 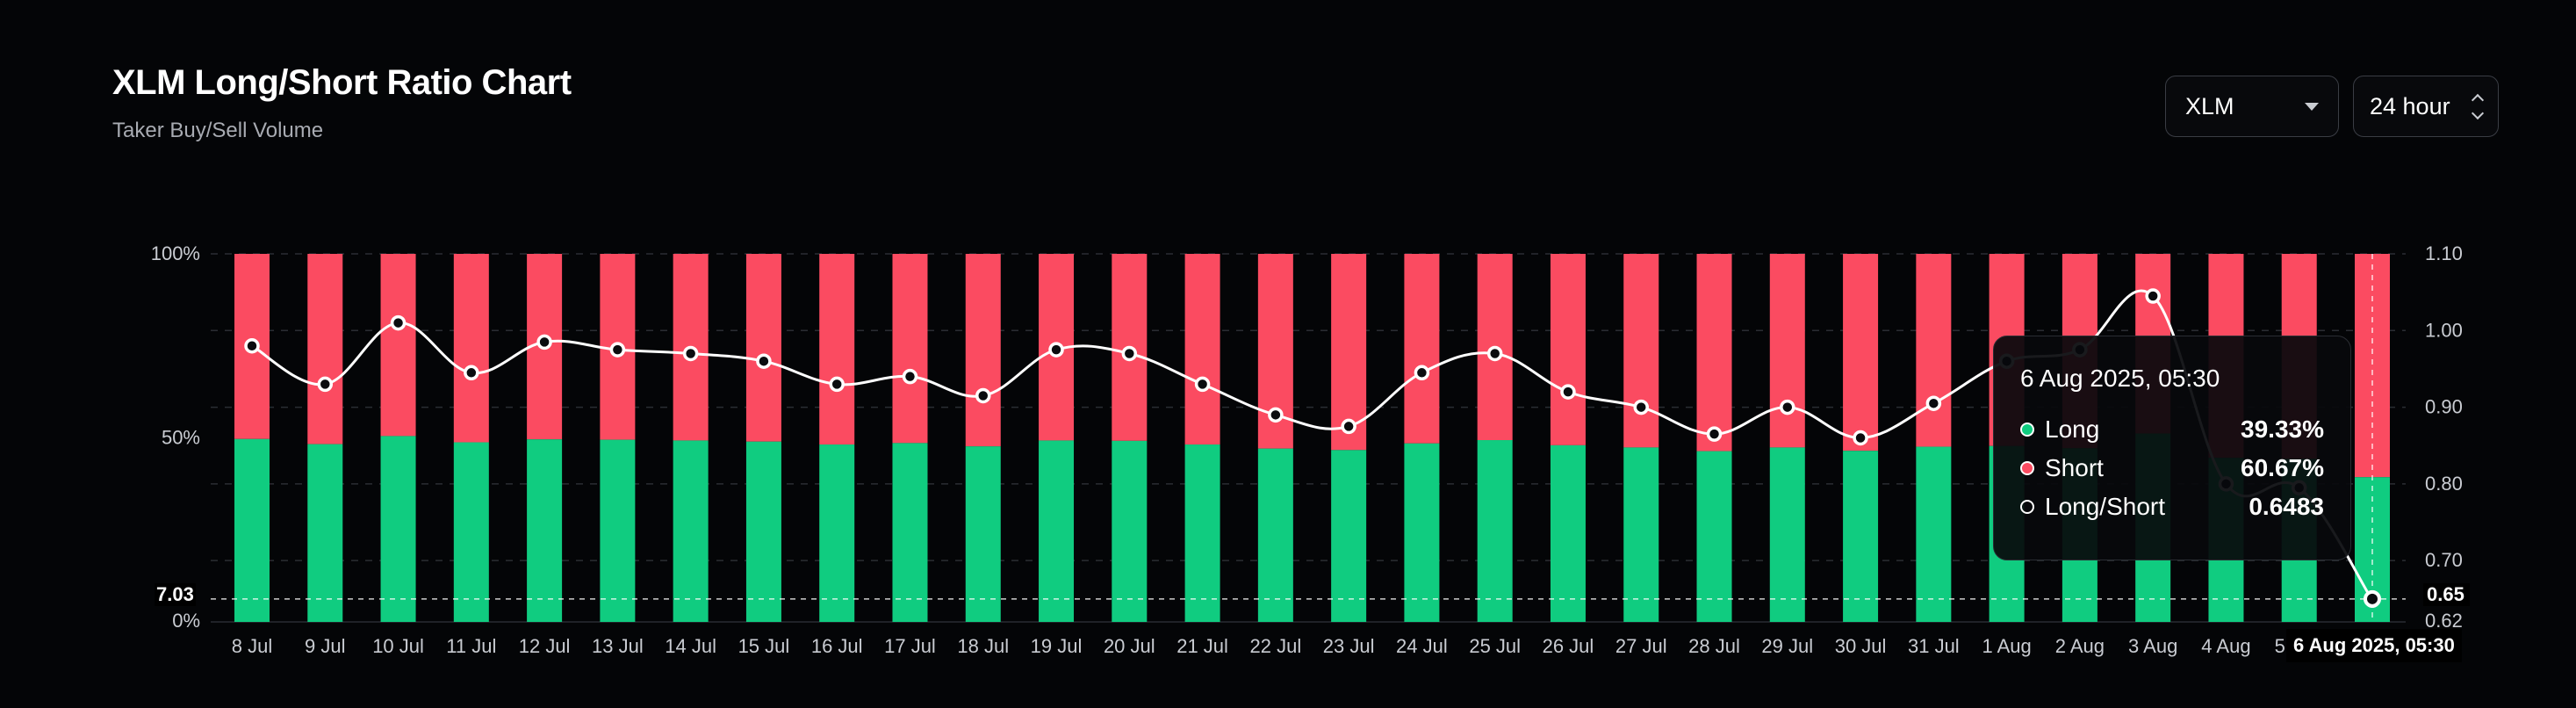 What do you see at coordinates (181, 438) in the screenshot?
I see `left-axis-tick: 50%` at bounding box center [181, 438].